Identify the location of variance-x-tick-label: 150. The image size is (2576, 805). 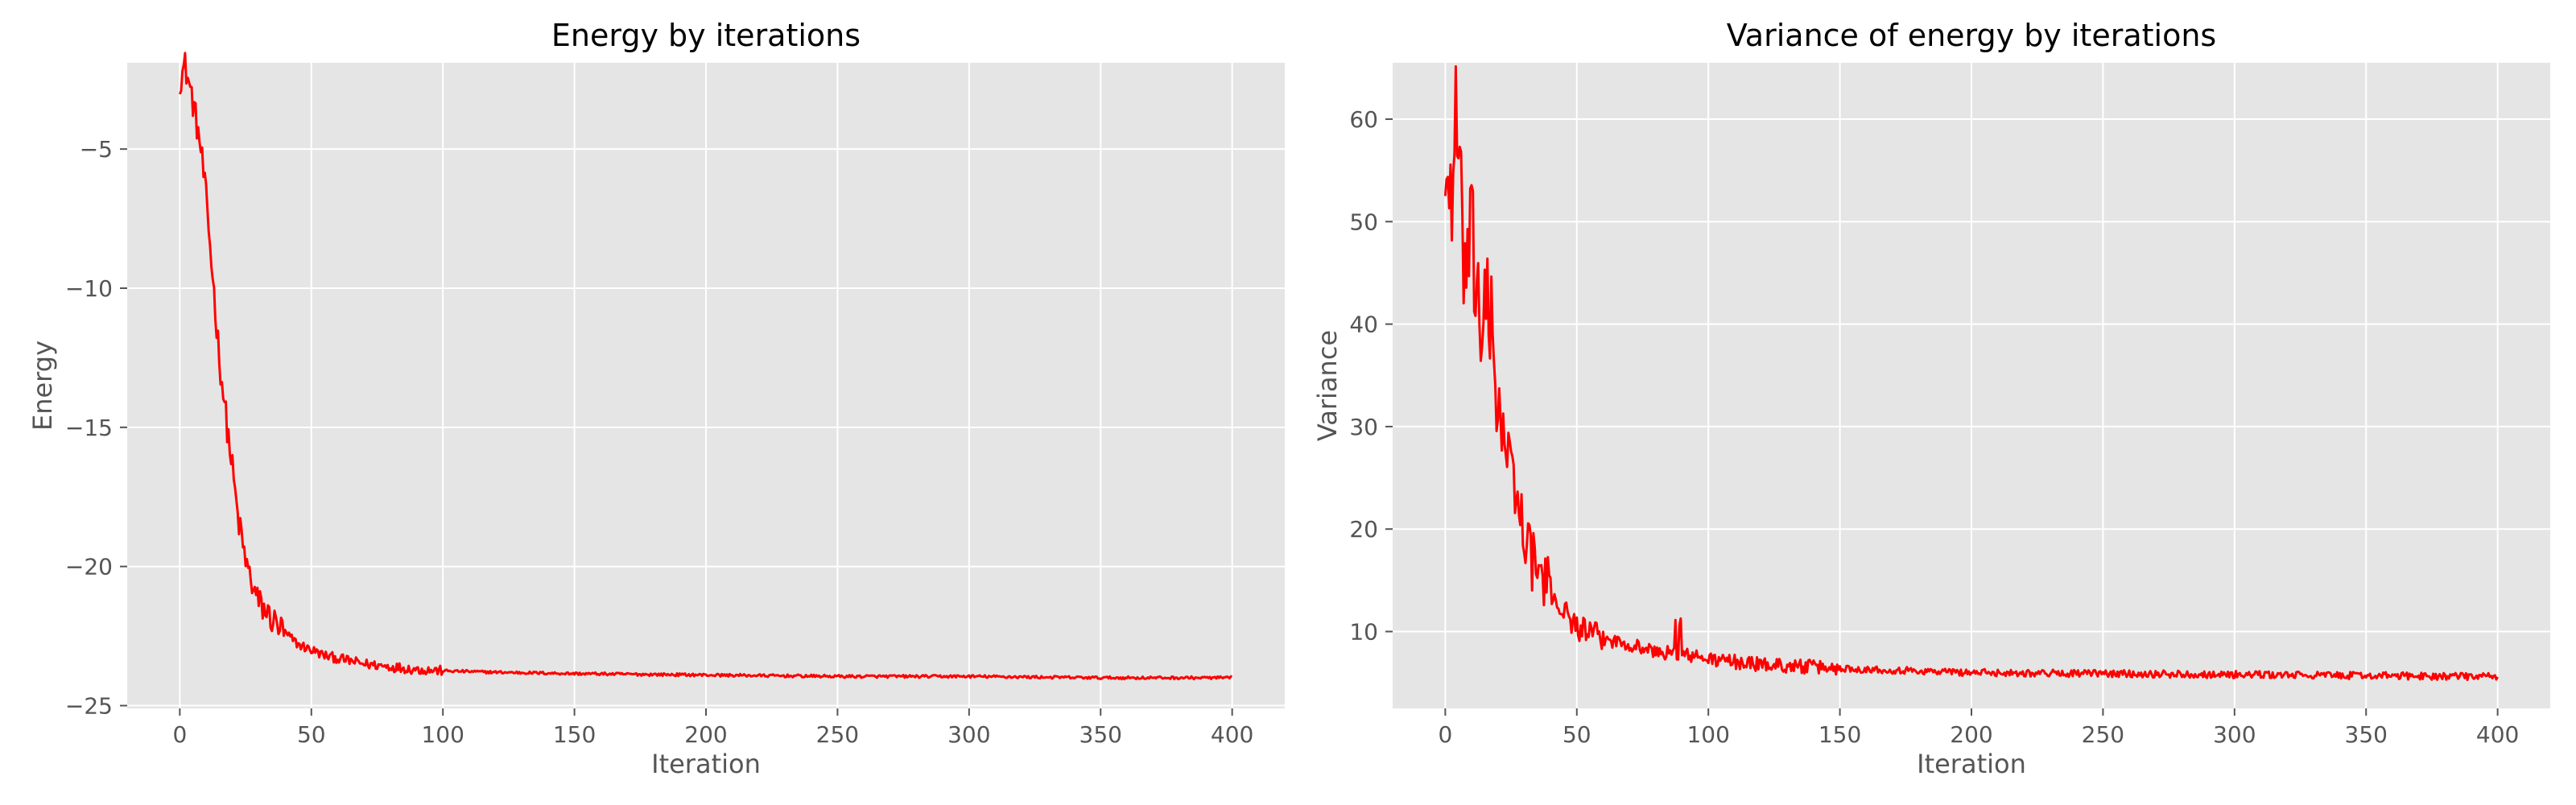
(1839, 734).